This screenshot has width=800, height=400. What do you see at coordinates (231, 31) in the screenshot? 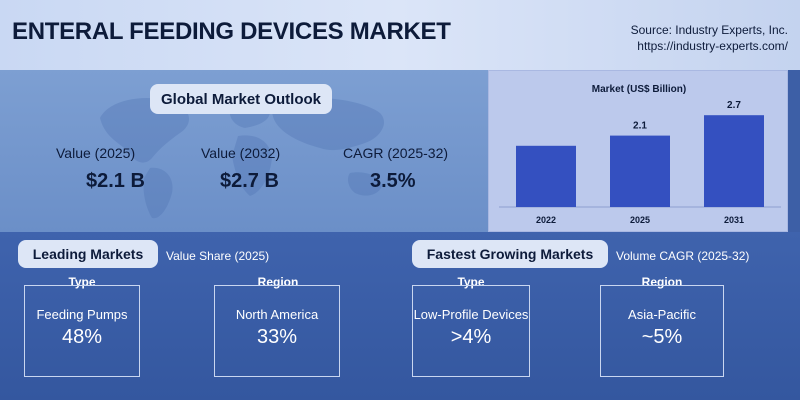
I see `page-title: ENTERAL FEEDING DEVICES MARKET` at bounding box center [231, 31].